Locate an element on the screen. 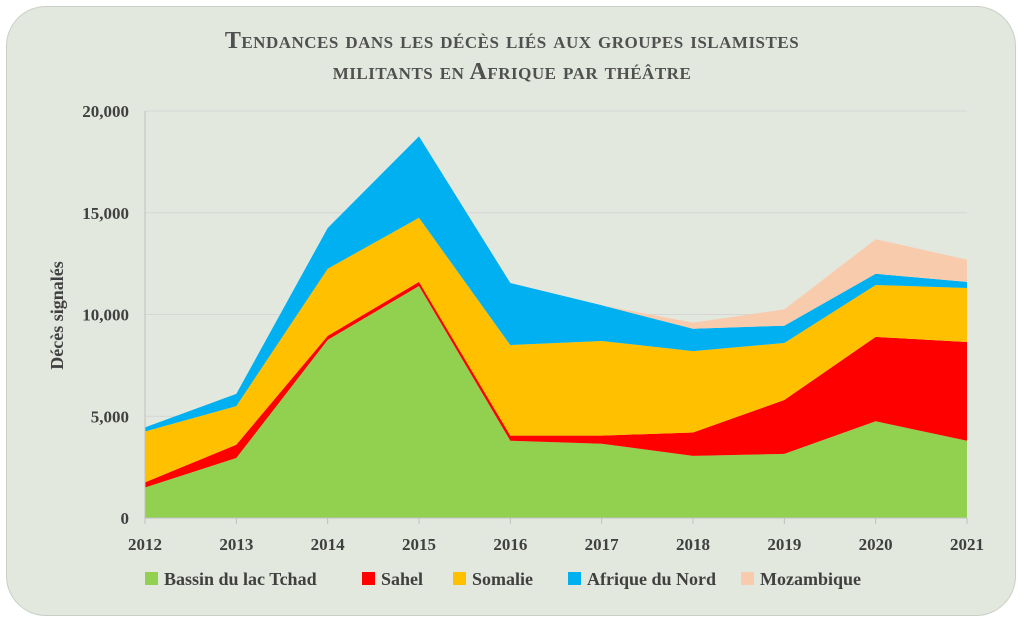 The image size is (1024, 623). x-tick-label-2012: 2012 is located at coordinates (145, 544).